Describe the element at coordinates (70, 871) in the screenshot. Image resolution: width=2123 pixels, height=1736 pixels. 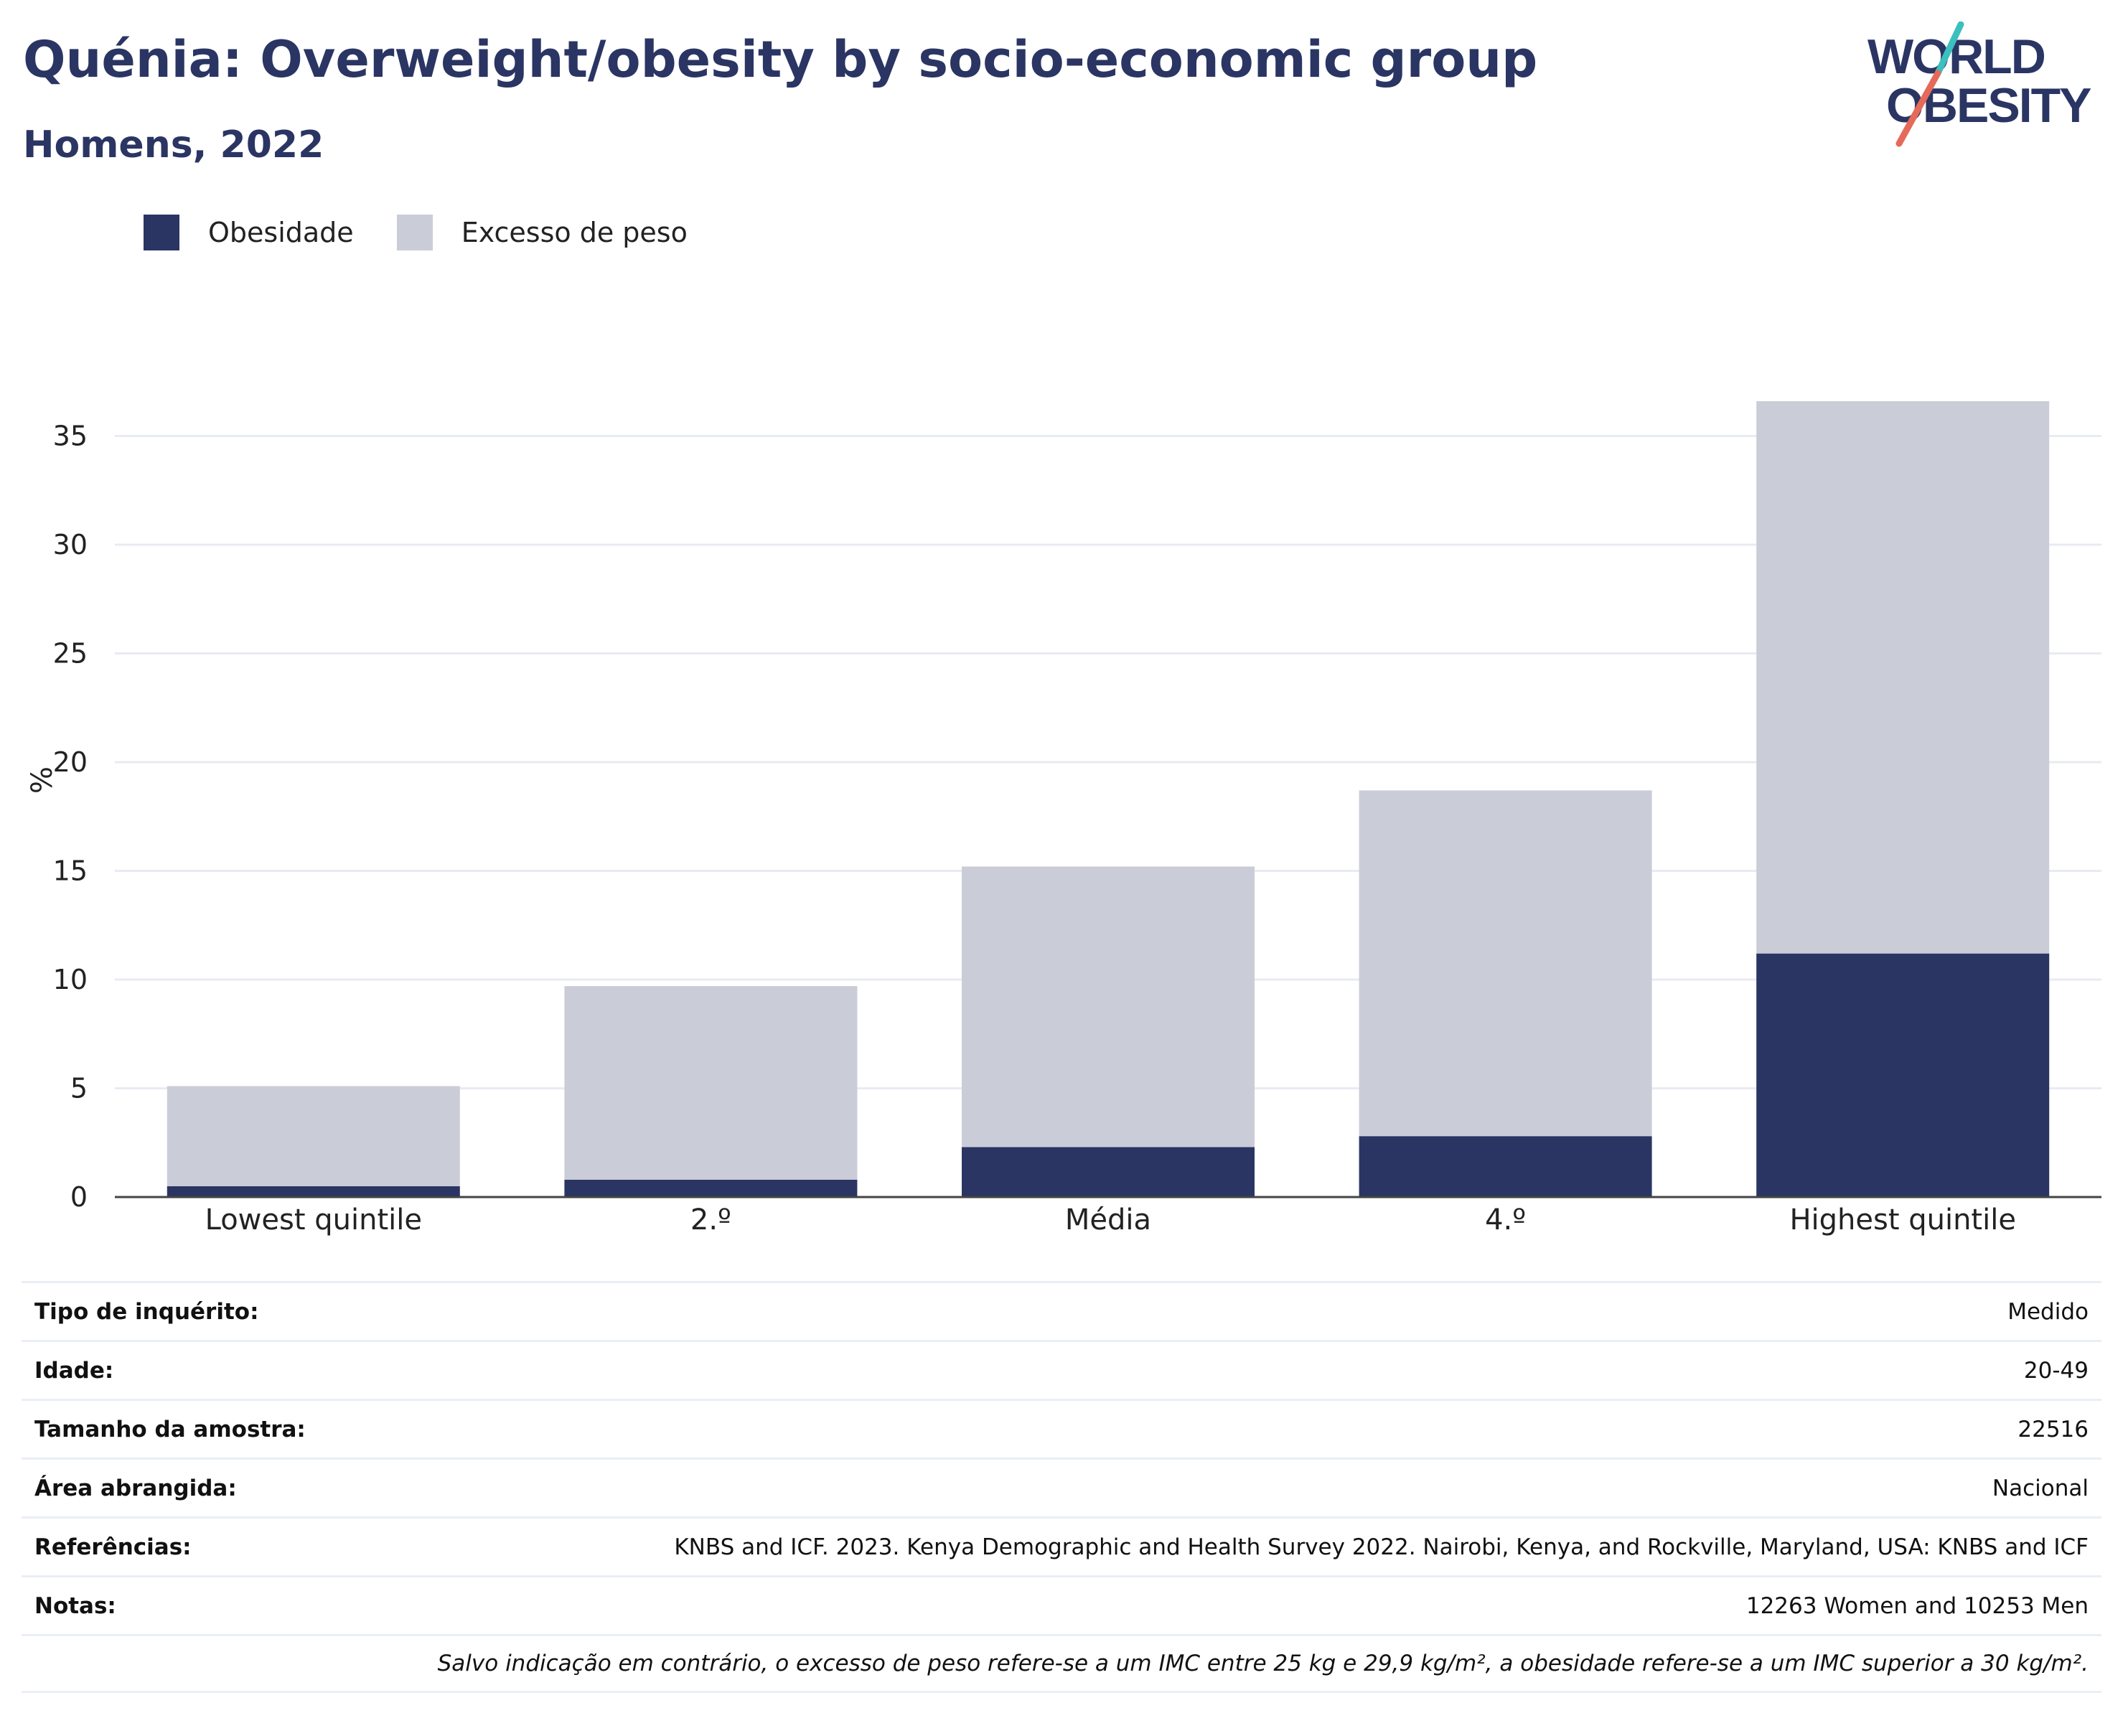
I see `y-tick-label: 15` at that location.